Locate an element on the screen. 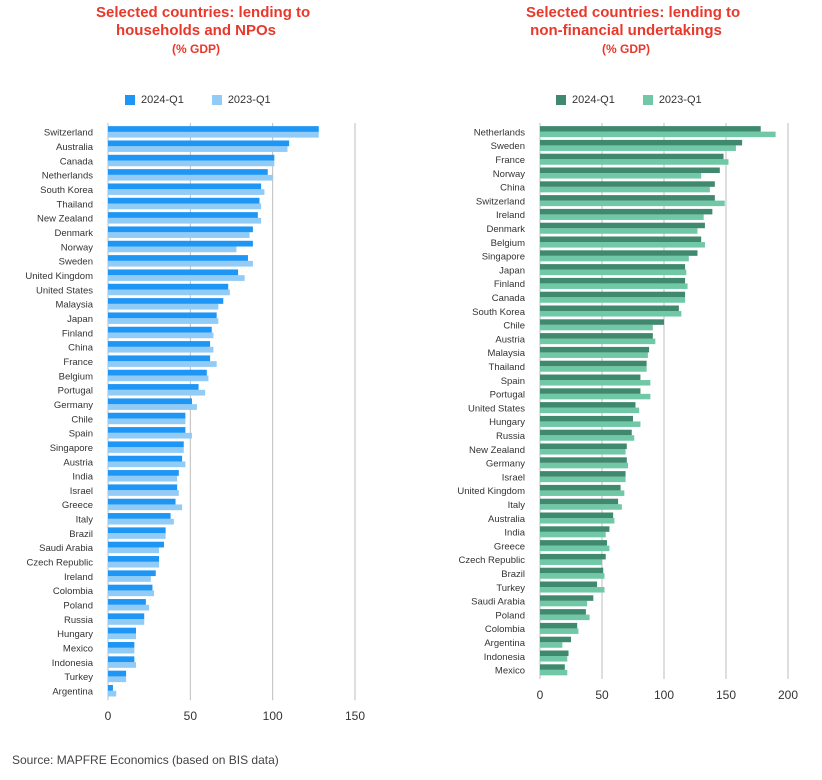  right-category-label: Turkey is located at coordinates (510, 588).